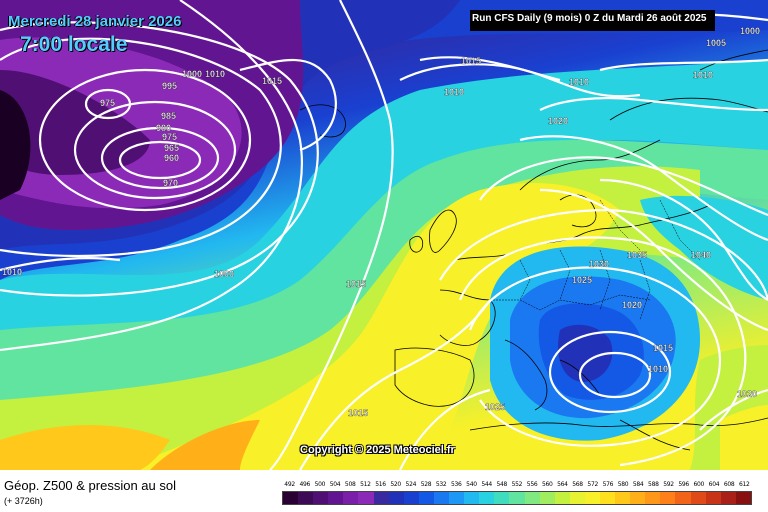  What do you see at coordinates (171, 148) in the screenshot?
I see `isobar-label: 965` at bounding box center [171, 148].